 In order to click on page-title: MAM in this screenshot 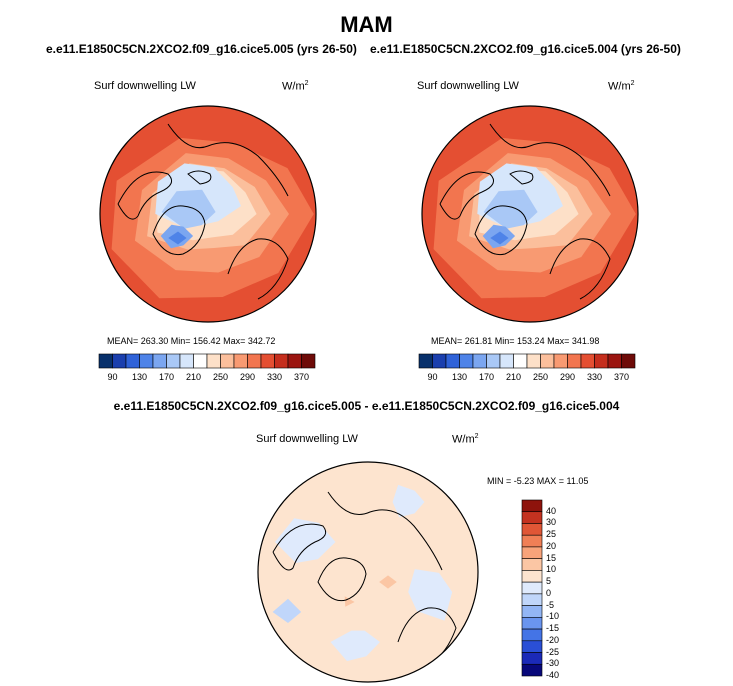, I will do `click(366, 24)`.